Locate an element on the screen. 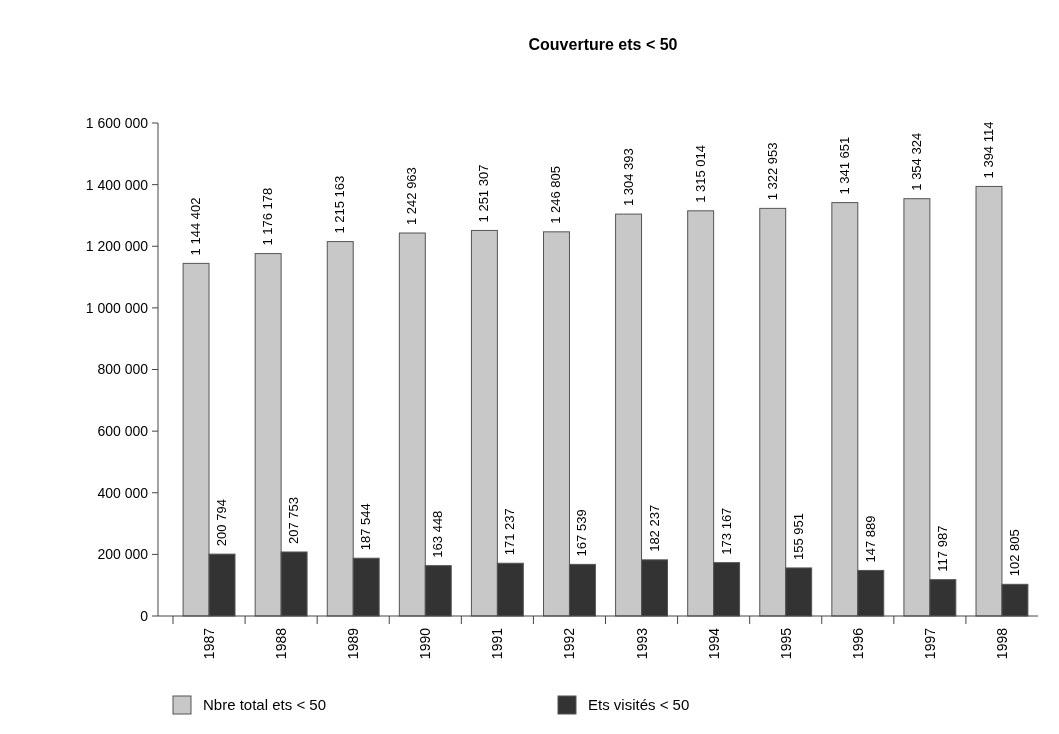 Image resolution: width=1059 pixels, height=734 pixels. y-tick-label: 1 200 000 is located at coordinates (117, 246).